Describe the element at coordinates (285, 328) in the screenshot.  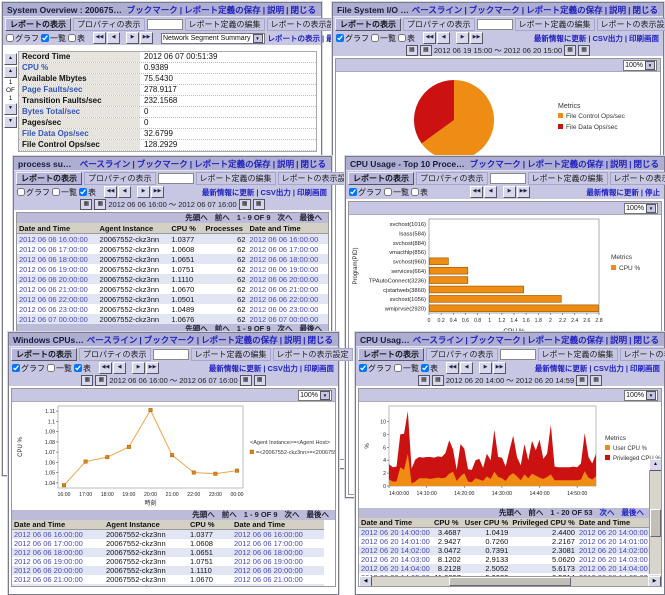
I see `pagination-next: 次へ` at that location.